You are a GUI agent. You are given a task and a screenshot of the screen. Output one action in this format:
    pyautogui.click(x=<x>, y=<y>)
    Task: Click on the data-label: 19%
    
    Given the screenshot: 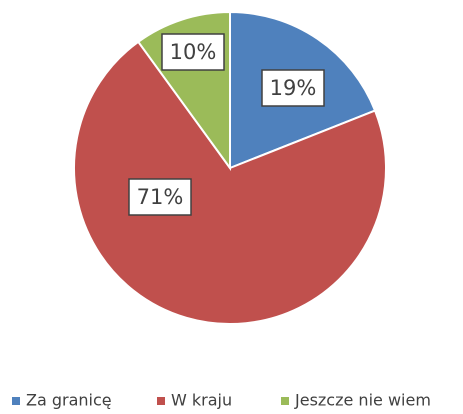 What is the action you would take?
    pyautogui.click(x=293, y=88)
    